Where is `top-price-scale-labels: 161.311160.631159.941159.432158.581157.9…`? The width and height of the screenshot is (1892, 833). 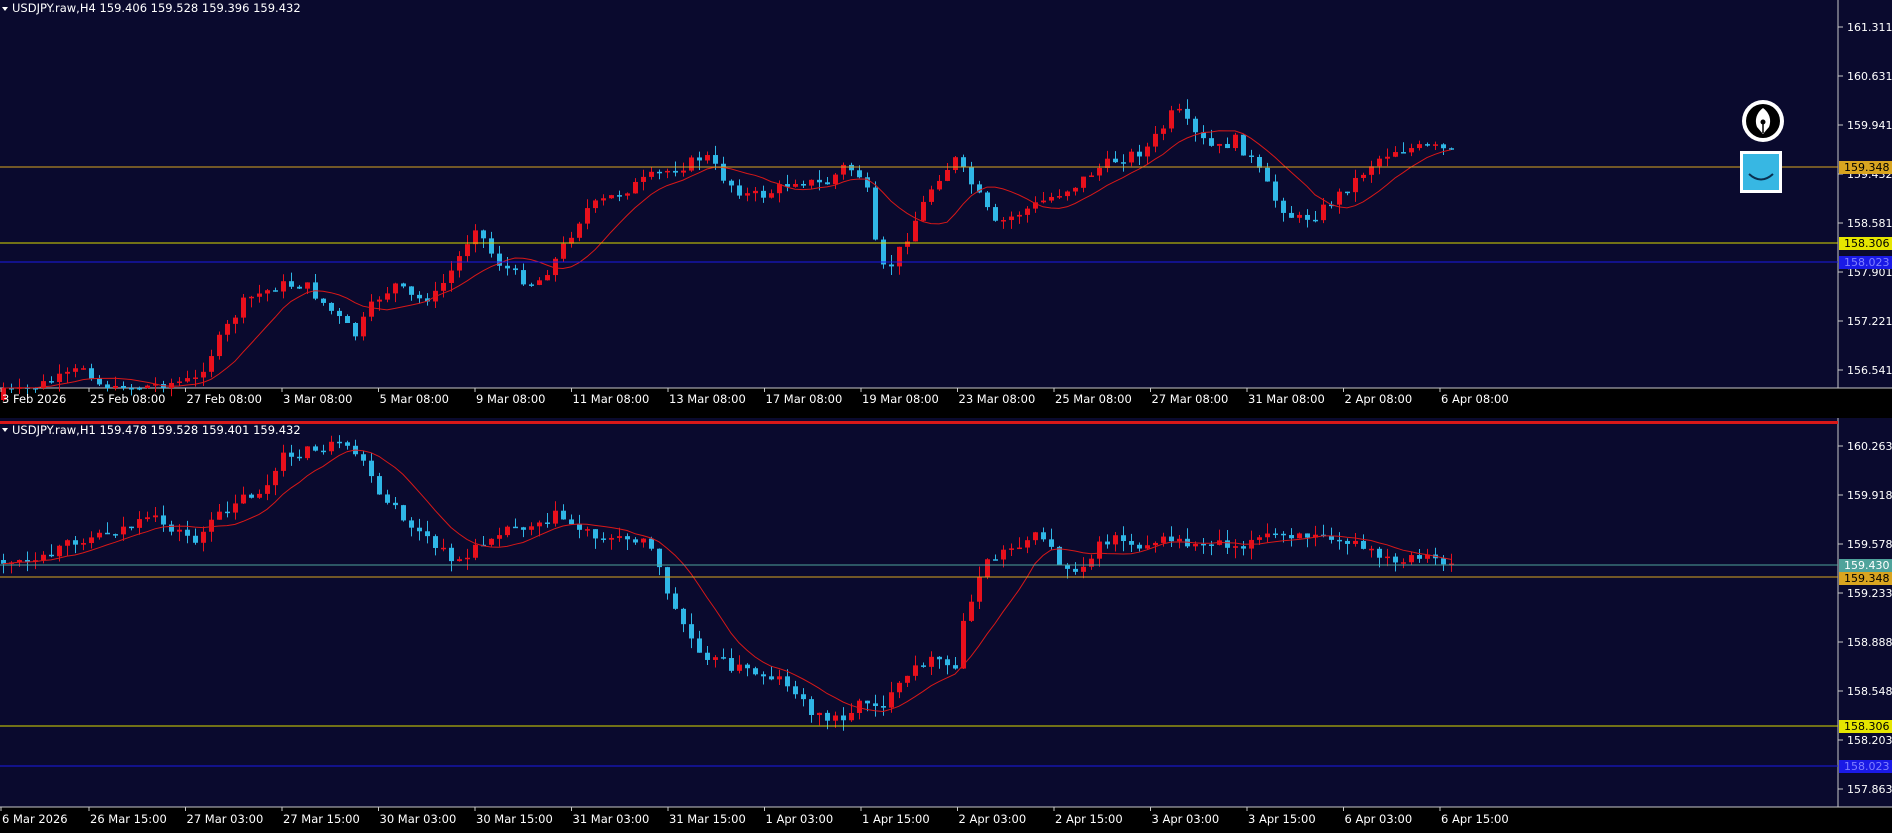 top-price-scale-labels: 161.311160.631159.941159.432158.581157.9… is located at coordinates (1865, 199).